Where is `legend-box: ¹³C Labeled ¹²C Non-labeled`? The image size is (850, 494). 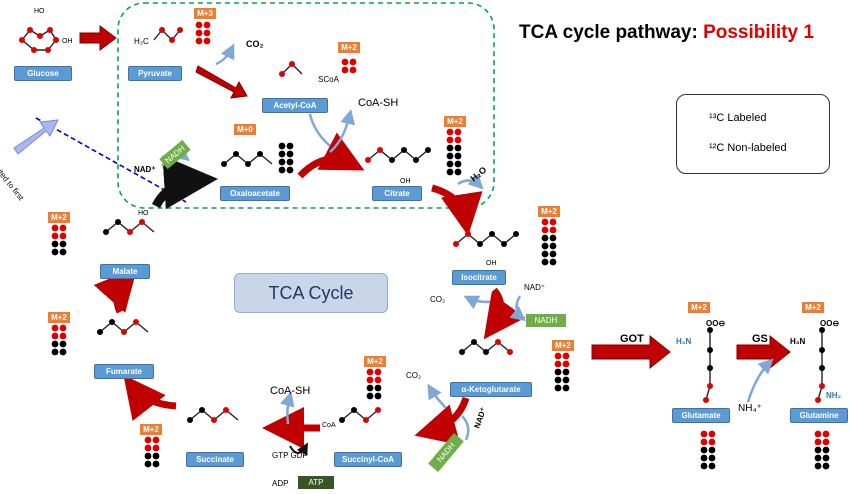 legend-box: ¹³C Labeled ¹²C Non-labeled is located at coordinates (753, 134).